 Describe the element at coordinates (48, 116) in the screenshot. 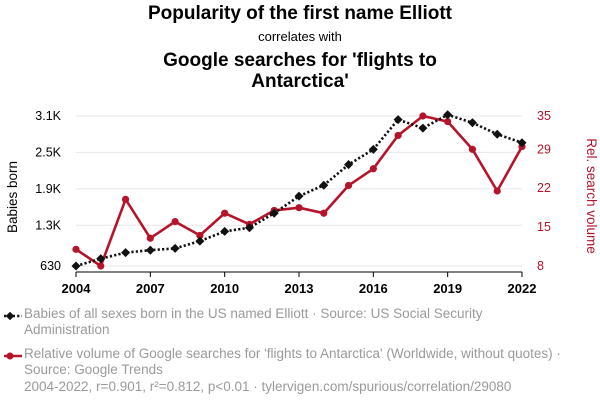

I see `y-left-tick-label: 3.1K` at that location.